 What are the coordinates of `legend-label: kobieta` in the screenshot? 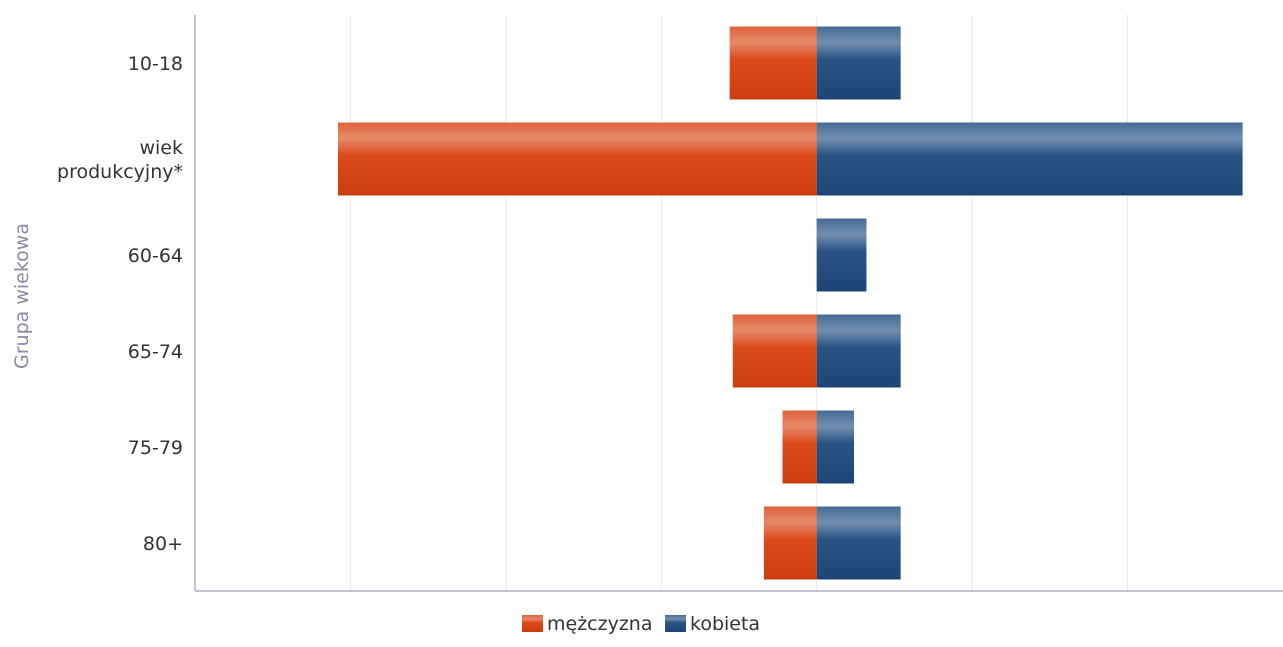 It's located at (725, 624).